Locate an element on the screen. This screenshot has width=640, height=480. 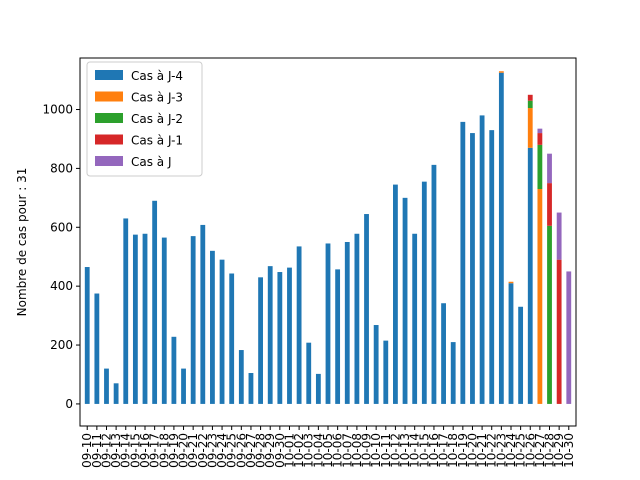
bar-10-06-s0 is located at coordinates (338, 336).